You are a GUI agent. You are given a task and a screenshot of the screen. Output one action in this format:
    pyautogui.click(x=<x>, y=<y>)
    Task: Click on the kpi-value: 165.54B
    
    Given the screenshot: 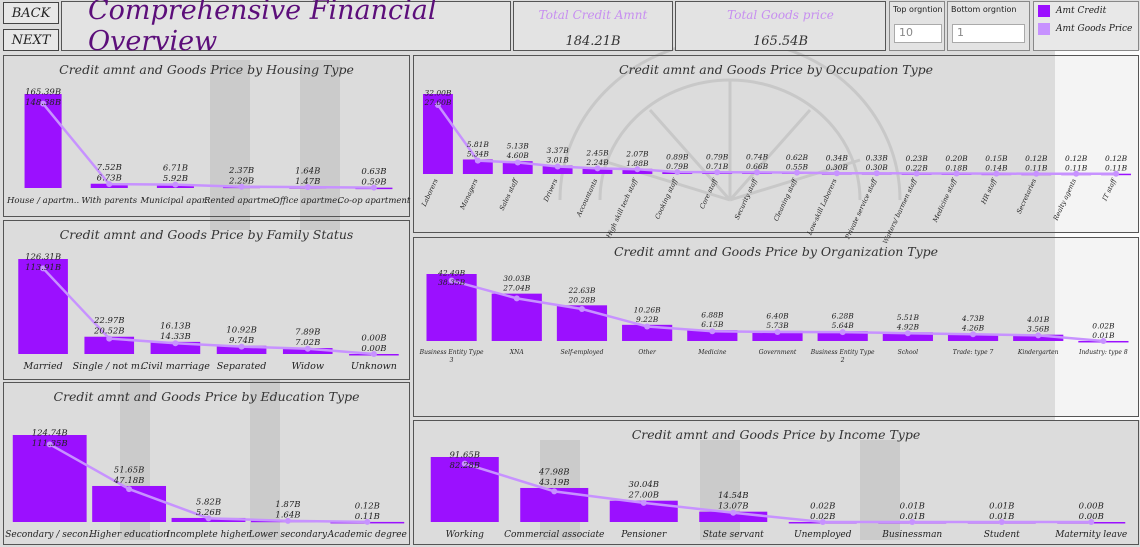 What is the action you would take?
    pyautogui.click(x=780, y=41)
    